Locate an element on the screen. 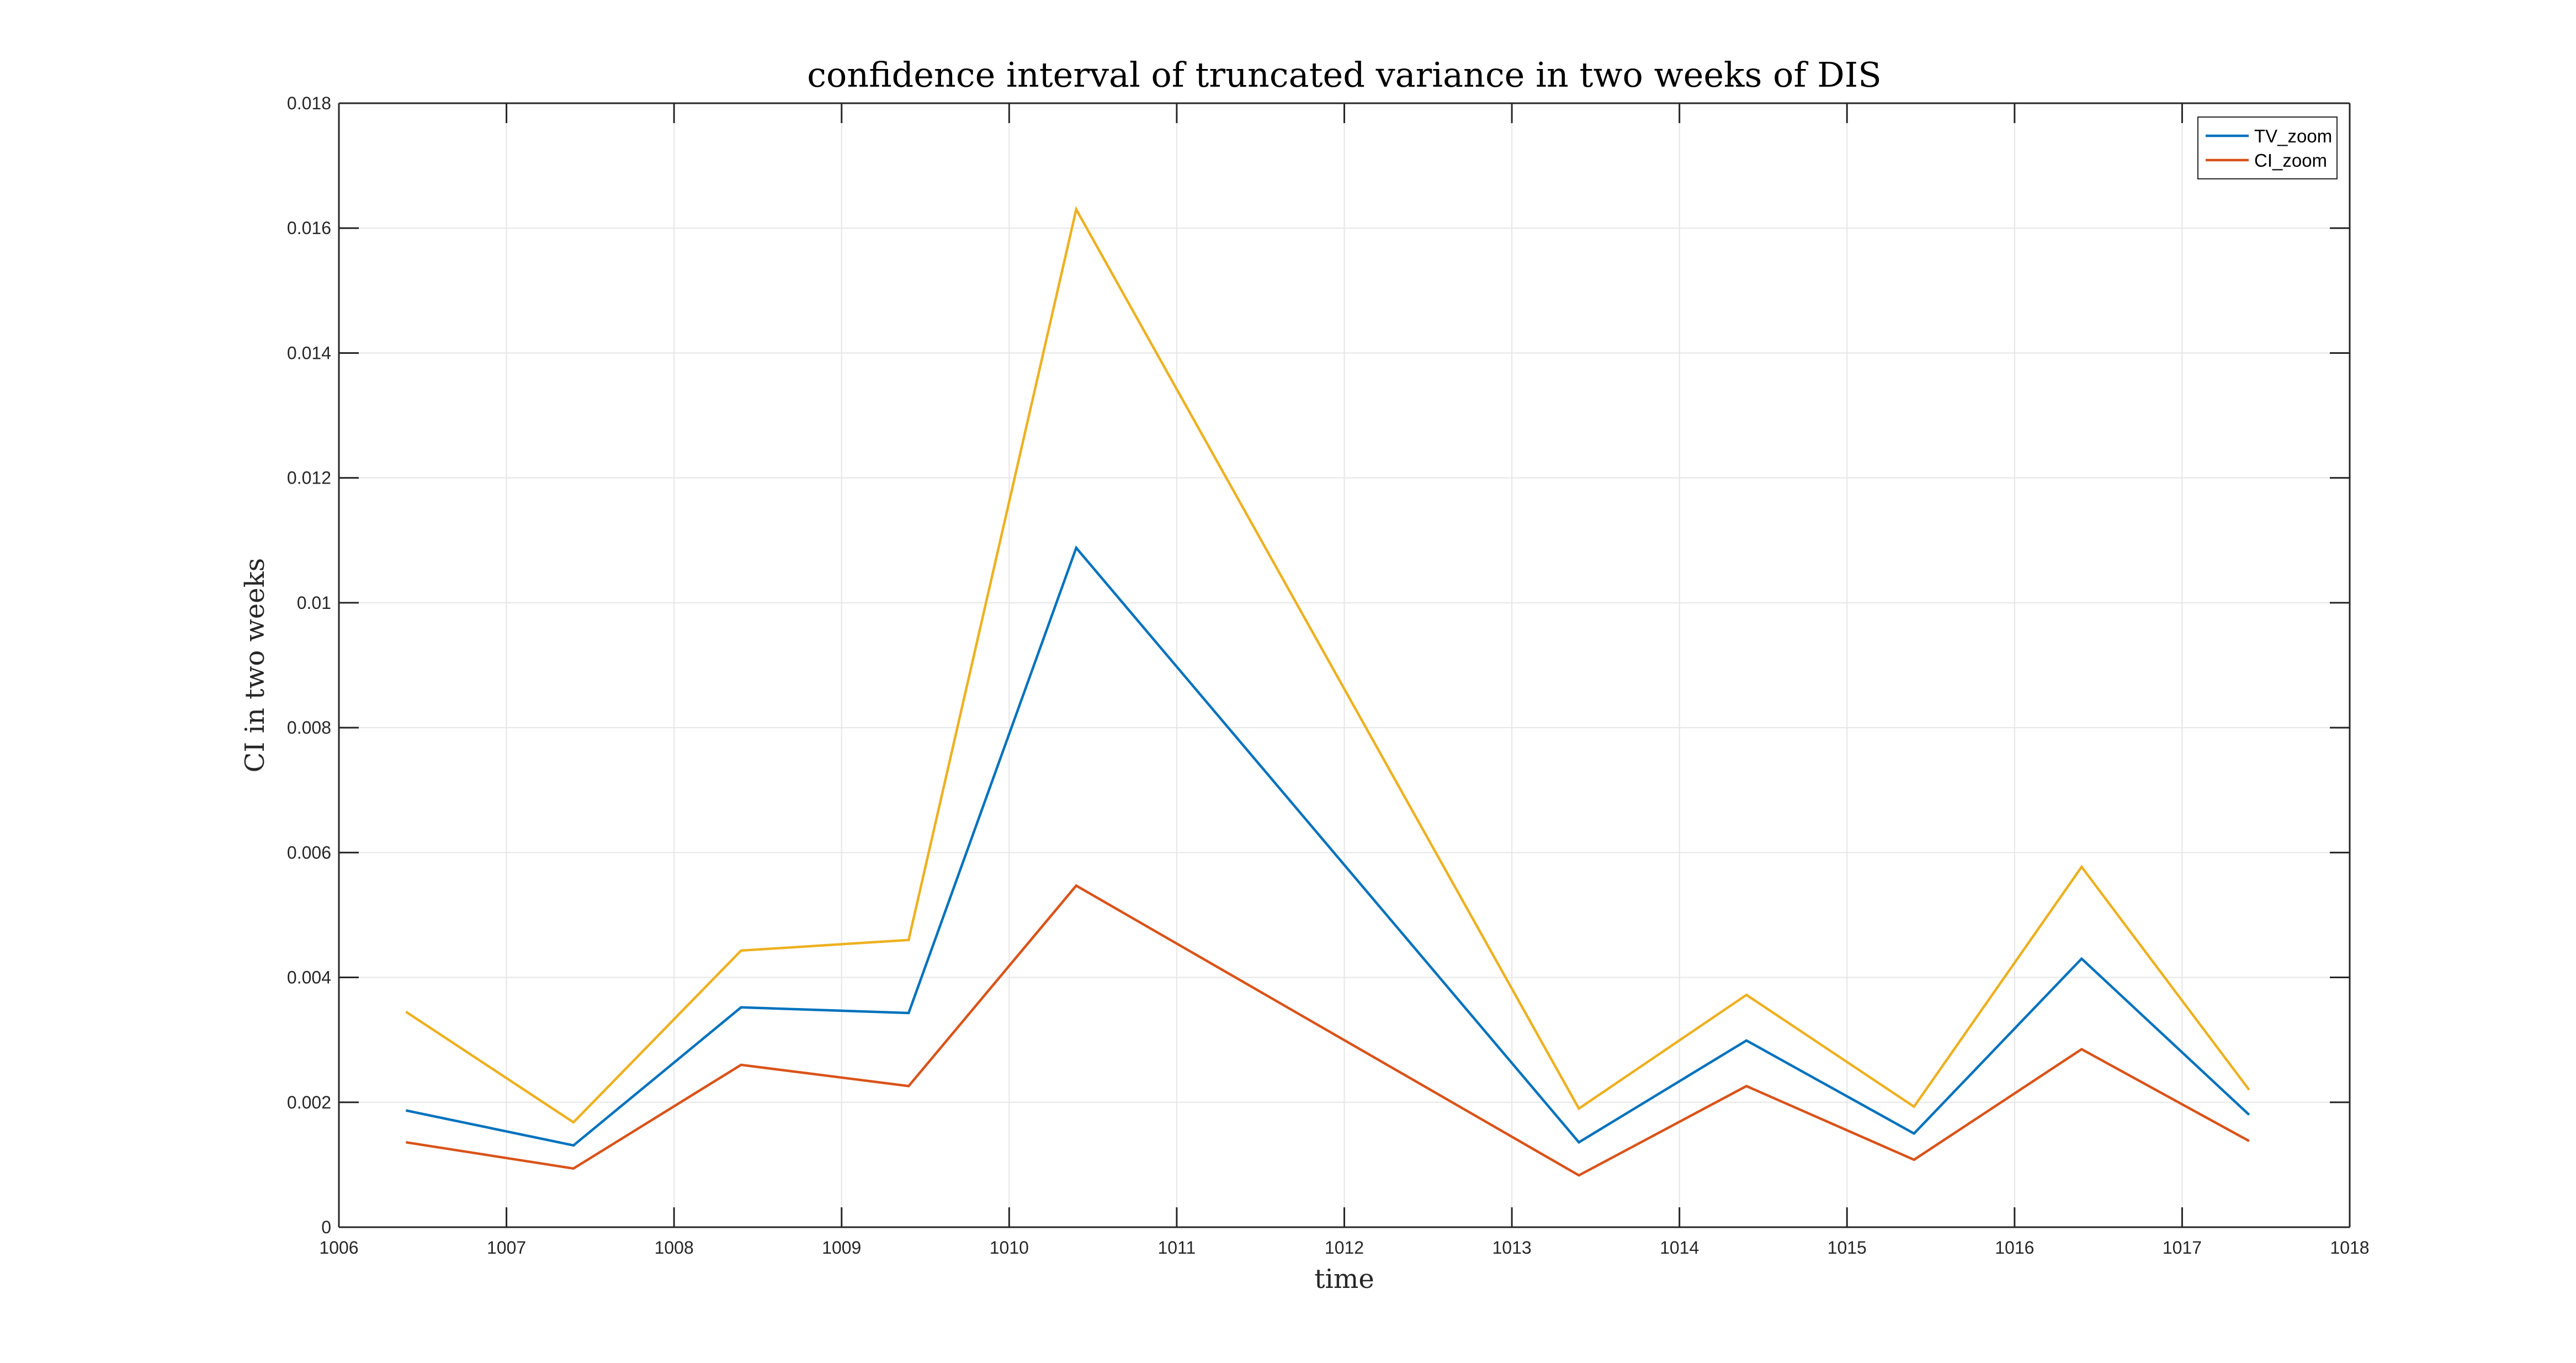 Image resolution: width=2576 pixels, height=1363 pixels. y-tick-label: 0.016 is located at coordinates (309, 228).